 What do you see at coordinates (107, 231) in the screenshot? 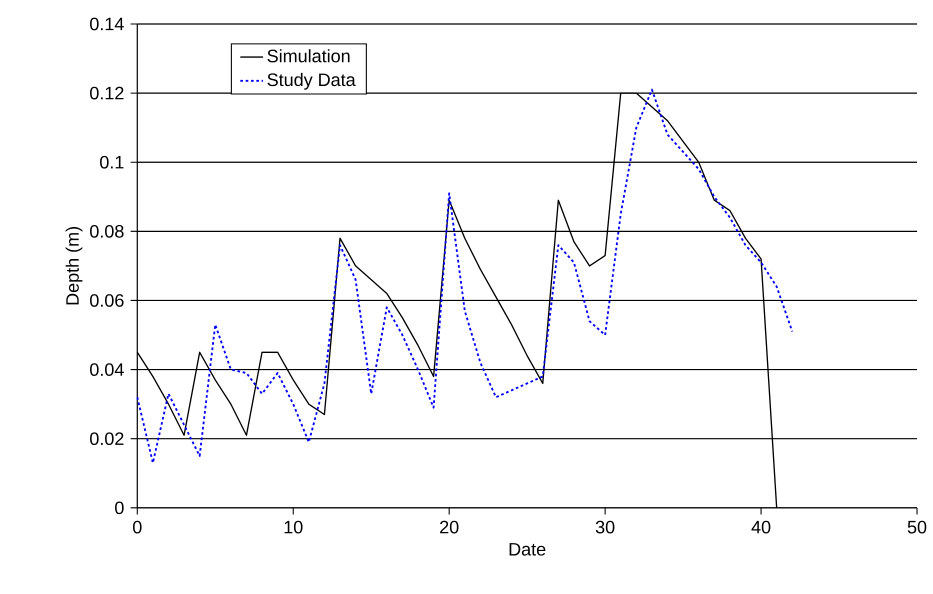
I see `y-tick-label: 0.08` at bounding box center [107, 231].